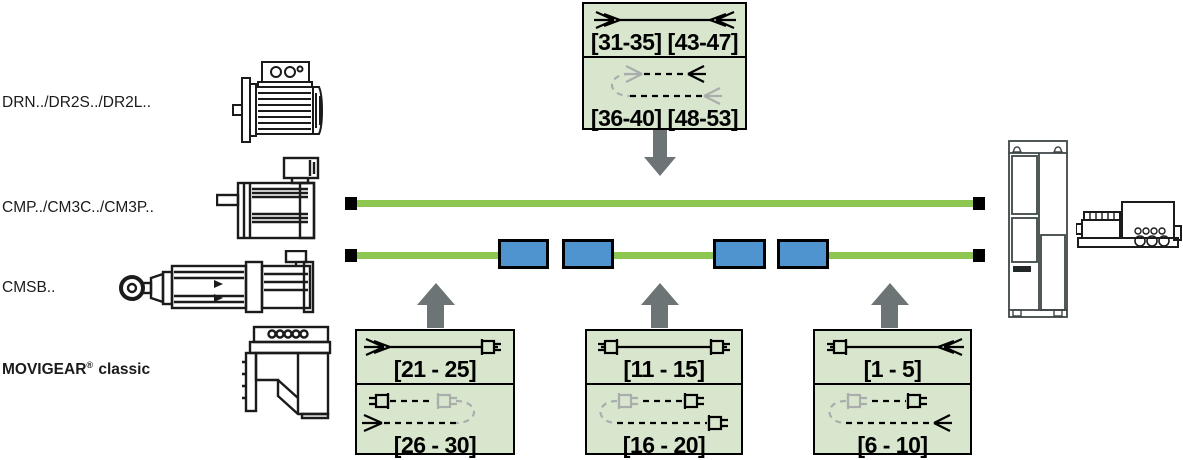  Describe the element at coordinates (664, 20) in the screenshot. I see `cable-open-both-ends-solid-icon` at that location.